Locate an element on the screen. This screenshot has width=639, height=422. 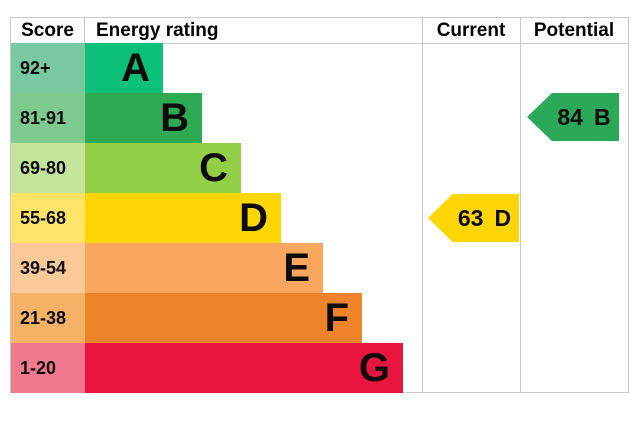
band-row-b: 81-91 B is located at coordinates (319, 118).